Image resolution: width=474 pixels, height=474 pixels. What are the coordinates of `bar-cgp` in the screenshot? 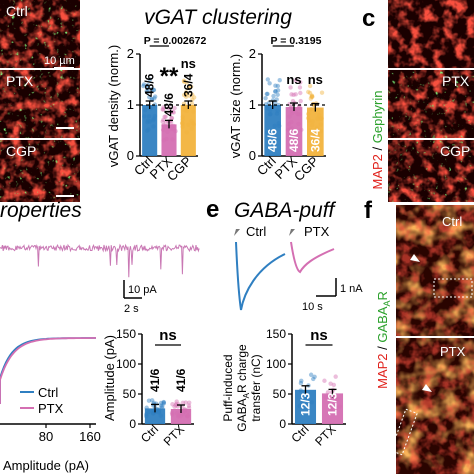 It's located at (315, 131).